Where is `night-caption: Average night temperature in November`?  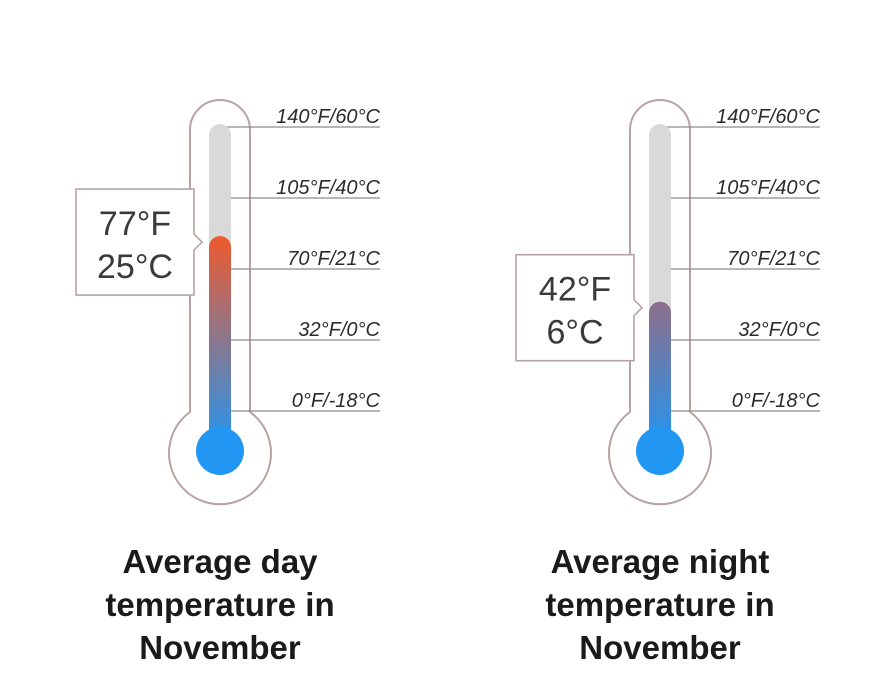
night-caption: Average night temperature in November is located at coordinates (660, 604).